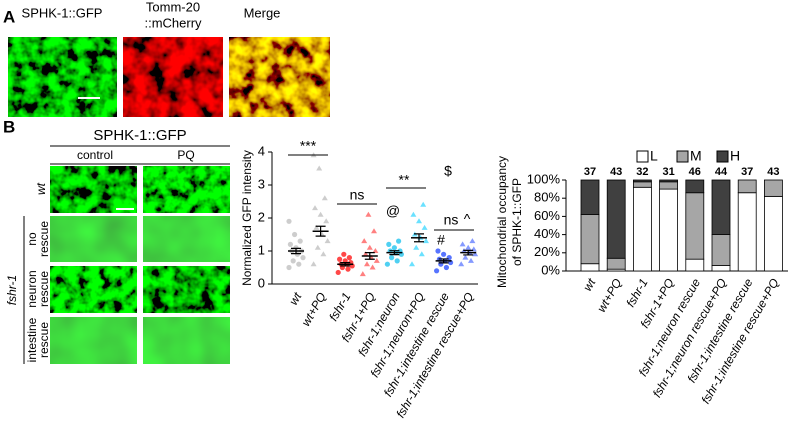 This screenshot has height=437, width=792. I want to click on image-title: SPHK-1::GFP, so click(139, 135).